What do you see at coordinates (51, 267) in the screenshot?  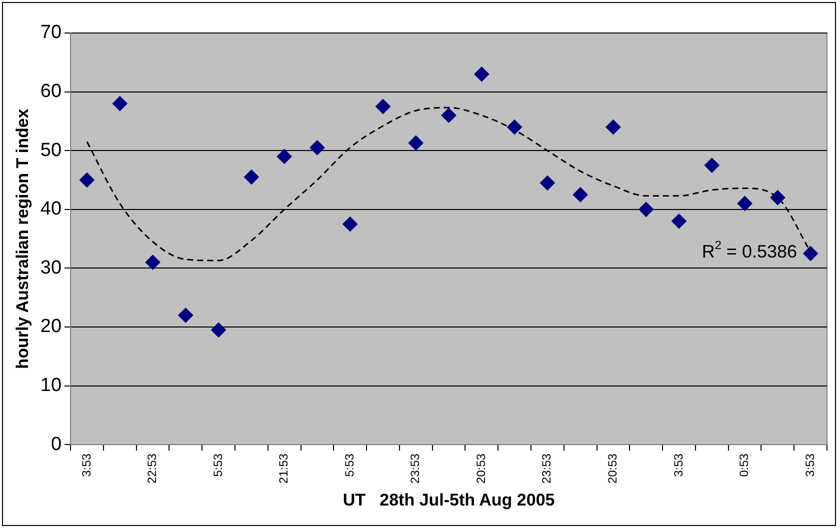 I see `y-tick-label: 30` at bounding box center [51, 267].